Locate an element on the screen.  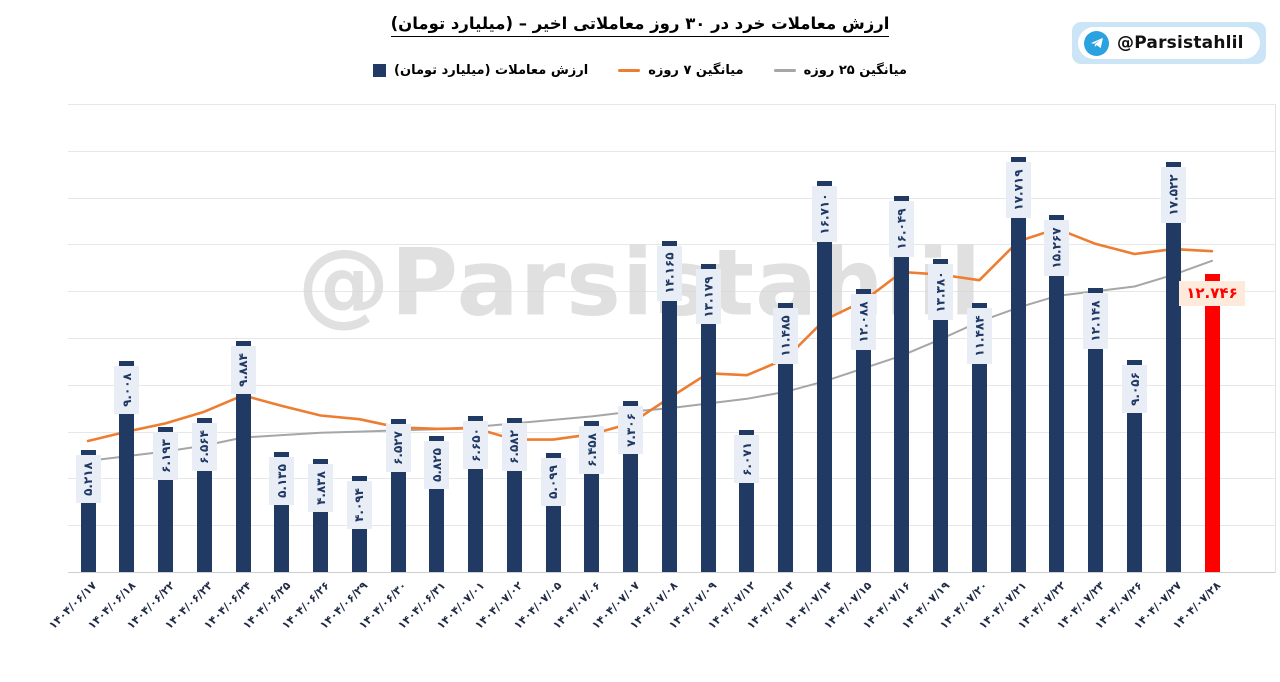
legend-item-ma7: میانگین ۷ روزه is located at coordinates (681, 70).